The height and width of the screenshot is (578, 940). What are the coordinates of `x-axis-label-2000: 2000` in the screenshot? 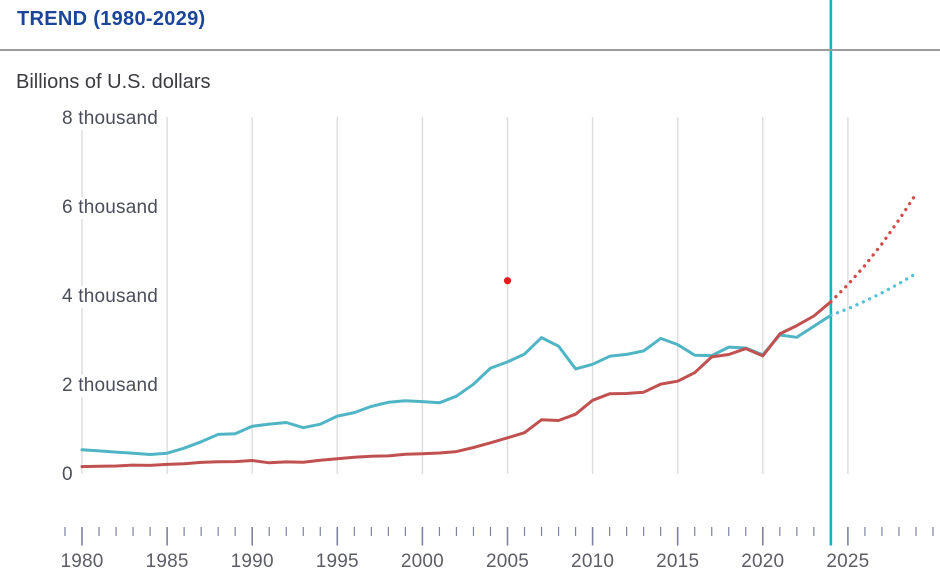 It's located at (422, 561).